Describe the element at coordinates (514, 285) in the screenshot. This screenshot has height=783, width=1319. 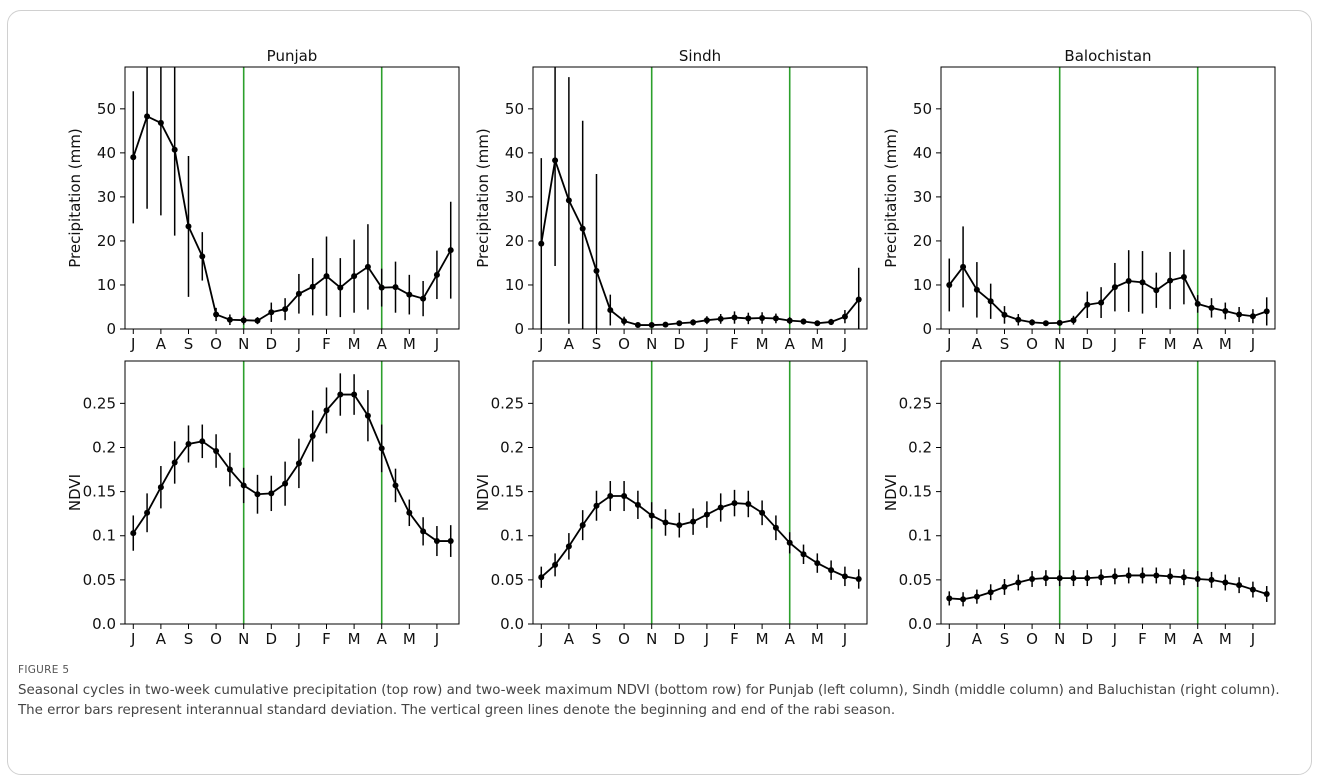
I see `y-tick-label: 10` at that location.